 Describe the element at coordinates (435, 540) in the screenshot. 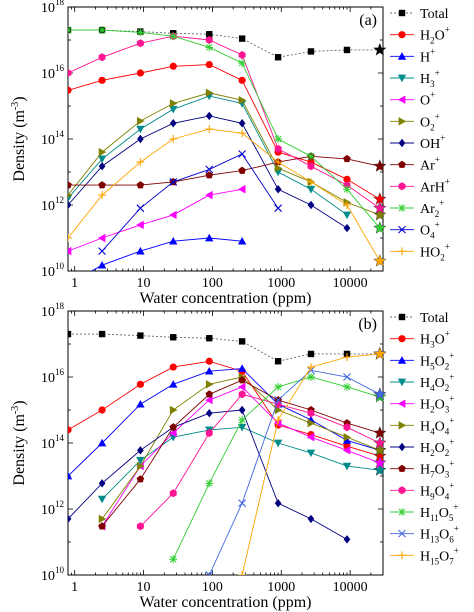

I see `text-part: 13` at that location.